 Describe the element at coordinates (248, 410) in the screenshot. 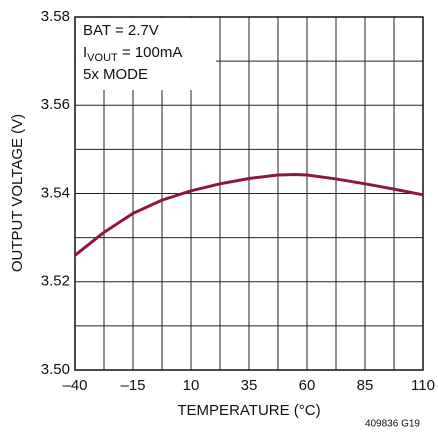

I see `x-axis-label: TEMPERATURE (°C)` at that location.